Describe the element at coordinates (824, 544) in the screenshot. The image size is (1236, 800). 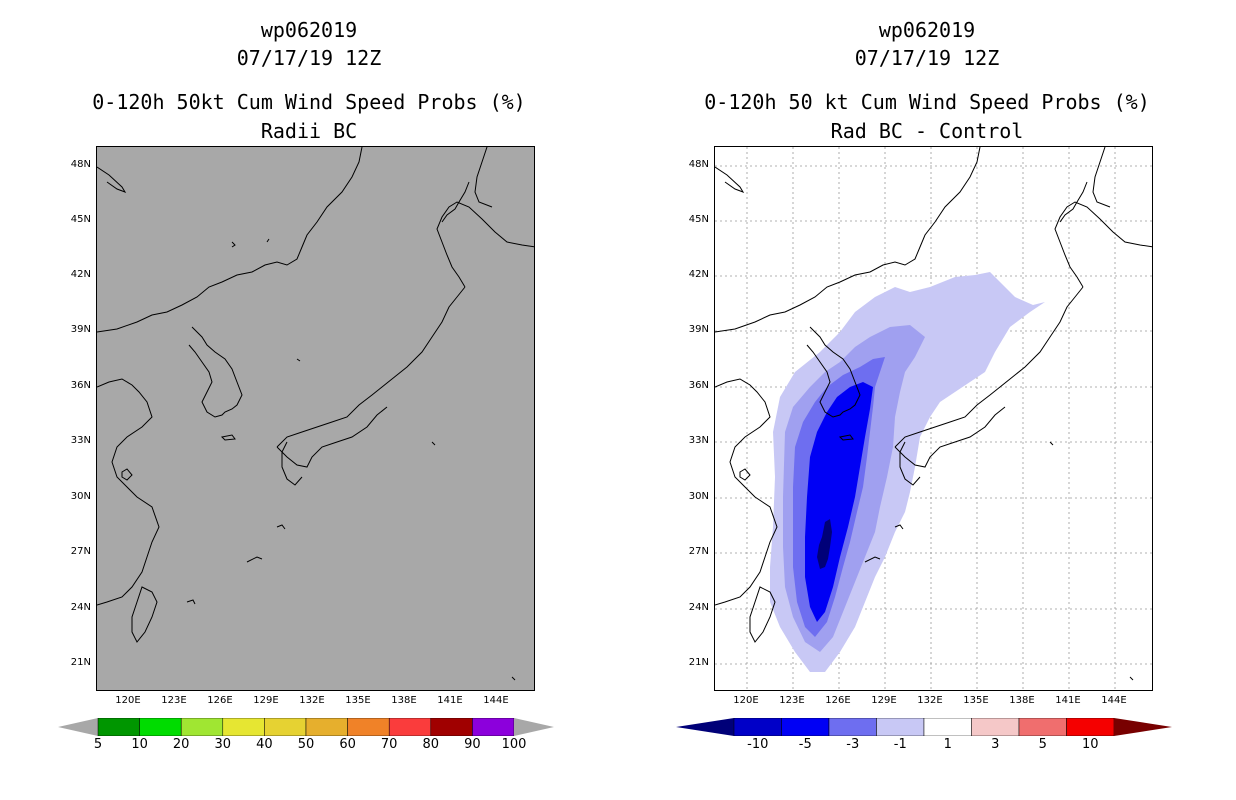
I see `contour-minus10` at that location.